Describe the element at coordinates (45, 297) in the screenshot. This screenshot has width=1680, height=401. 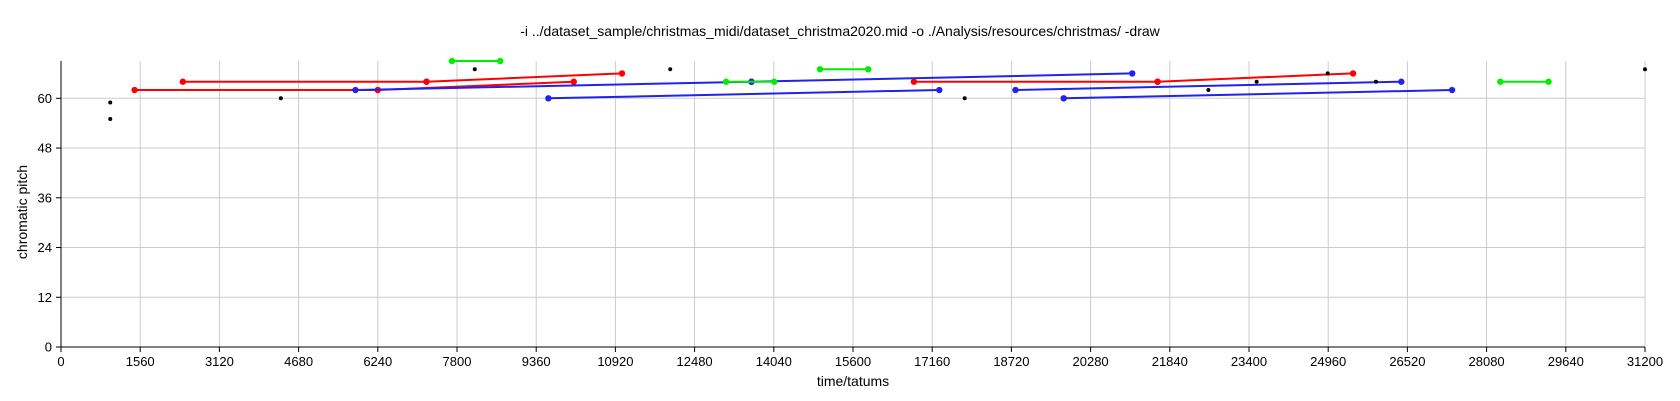
I see `y-tick-label: 12` at that location.